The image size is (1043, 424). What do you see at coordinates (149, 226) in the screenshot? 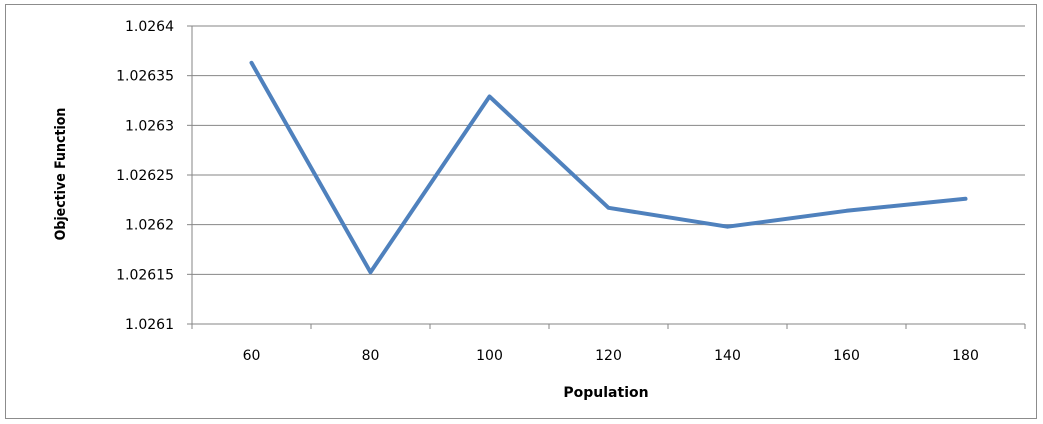
I see `y-tick-label: 1.0262` at bounding box center [149, 226].